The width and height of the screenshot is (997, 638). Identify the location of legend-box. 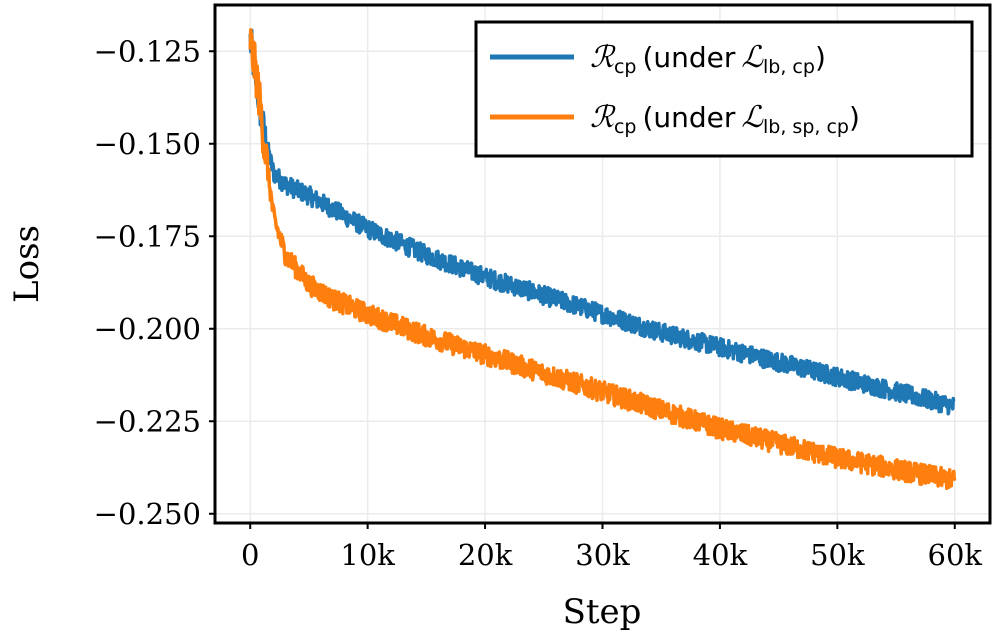
(724, 89).